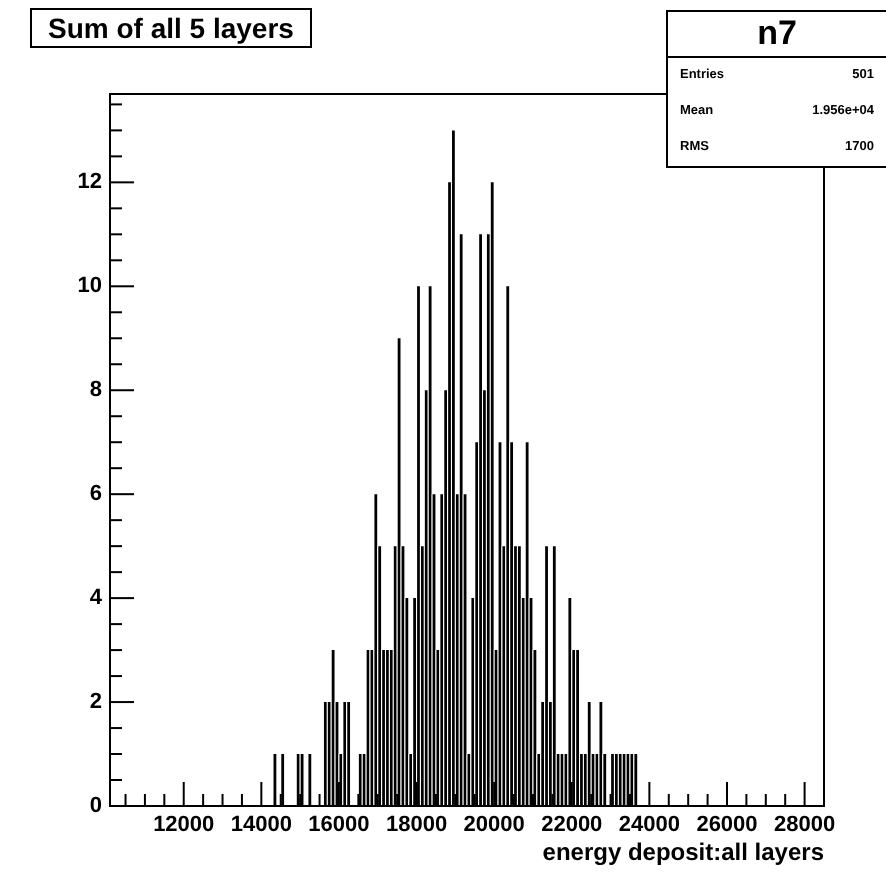  What do you see at coordinates (96, 598) in the screenshot?
I see `y-tick-label: 4` at bounding box center [96, 598].